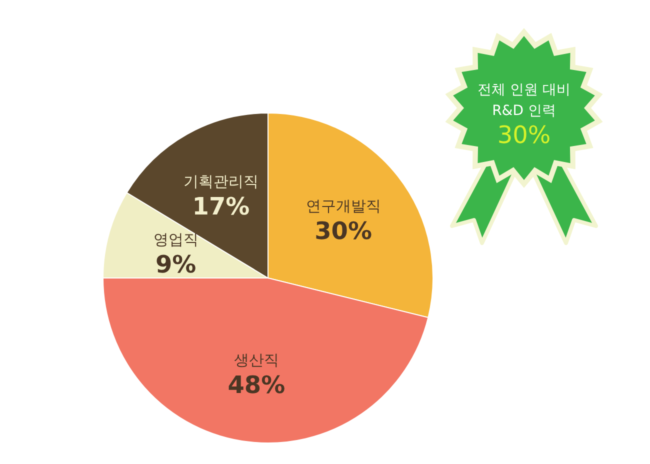  Describe the element at coordinates (175, 264) in the screenshot. I see `data-label: 9%` at that location.